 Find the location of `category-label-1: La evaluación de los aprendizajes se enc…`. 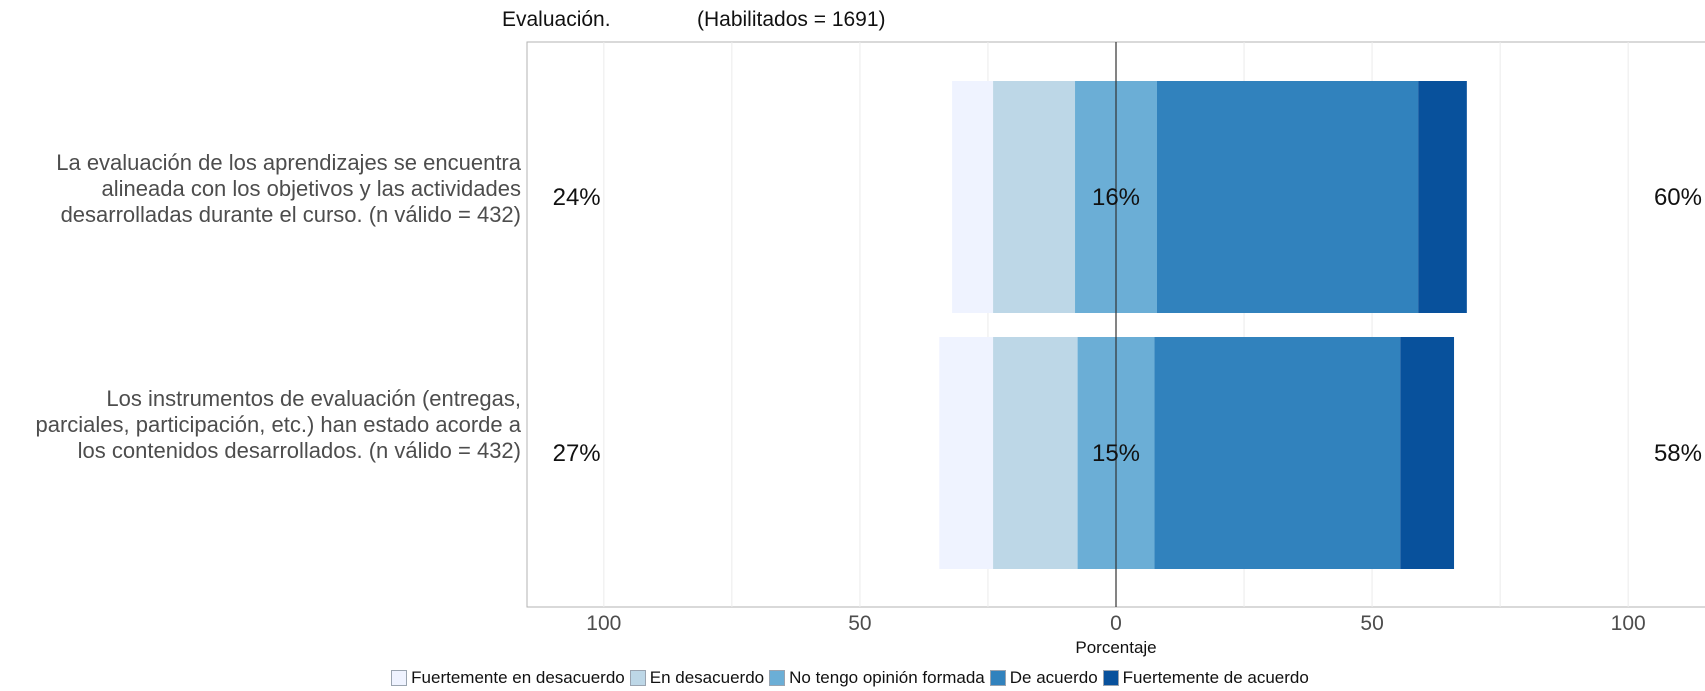

category-label-1: La evaluación de los aprendizajes se enc… is located at coordinates (288, 188).